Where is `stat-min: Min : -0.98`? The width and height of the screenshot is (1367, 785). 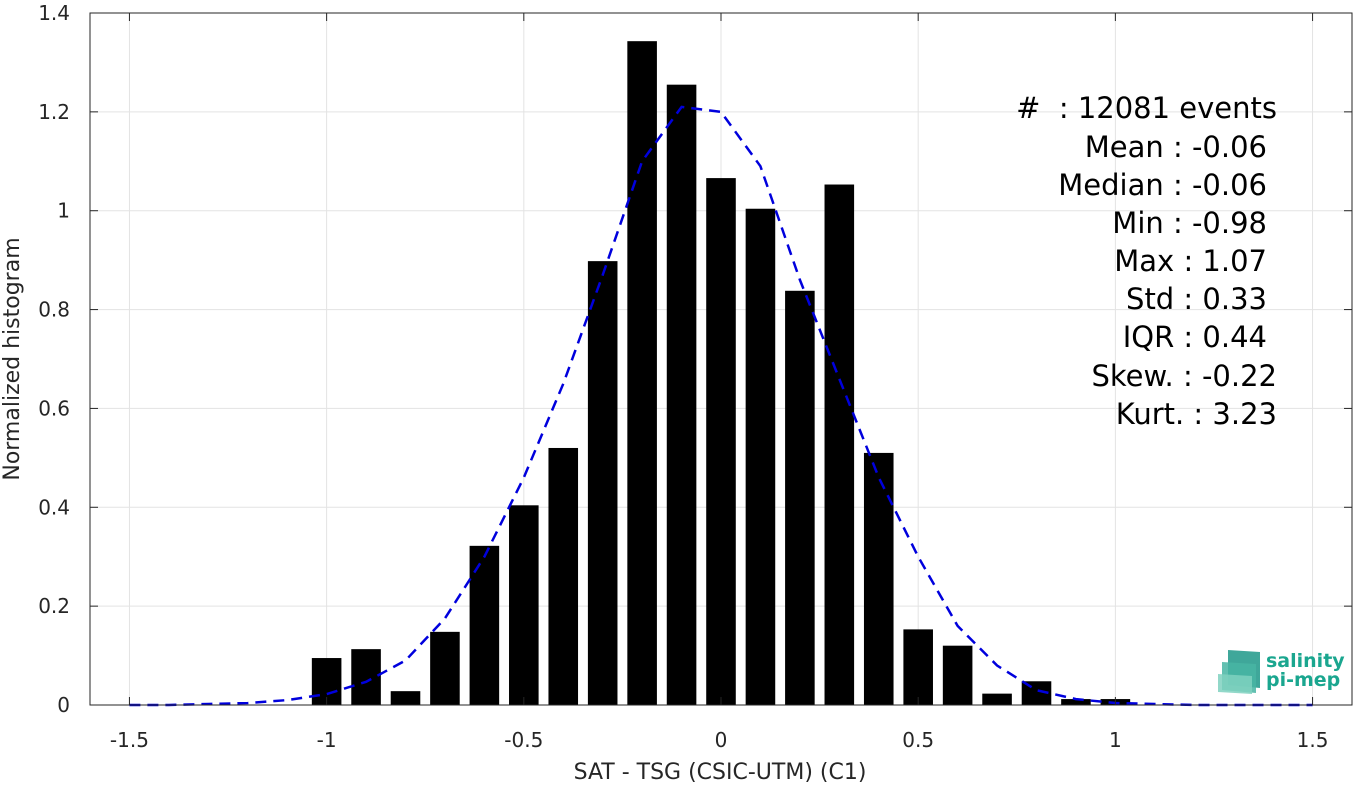
stat-min: Min : -0.98 is located at coordinates (1189, 223).